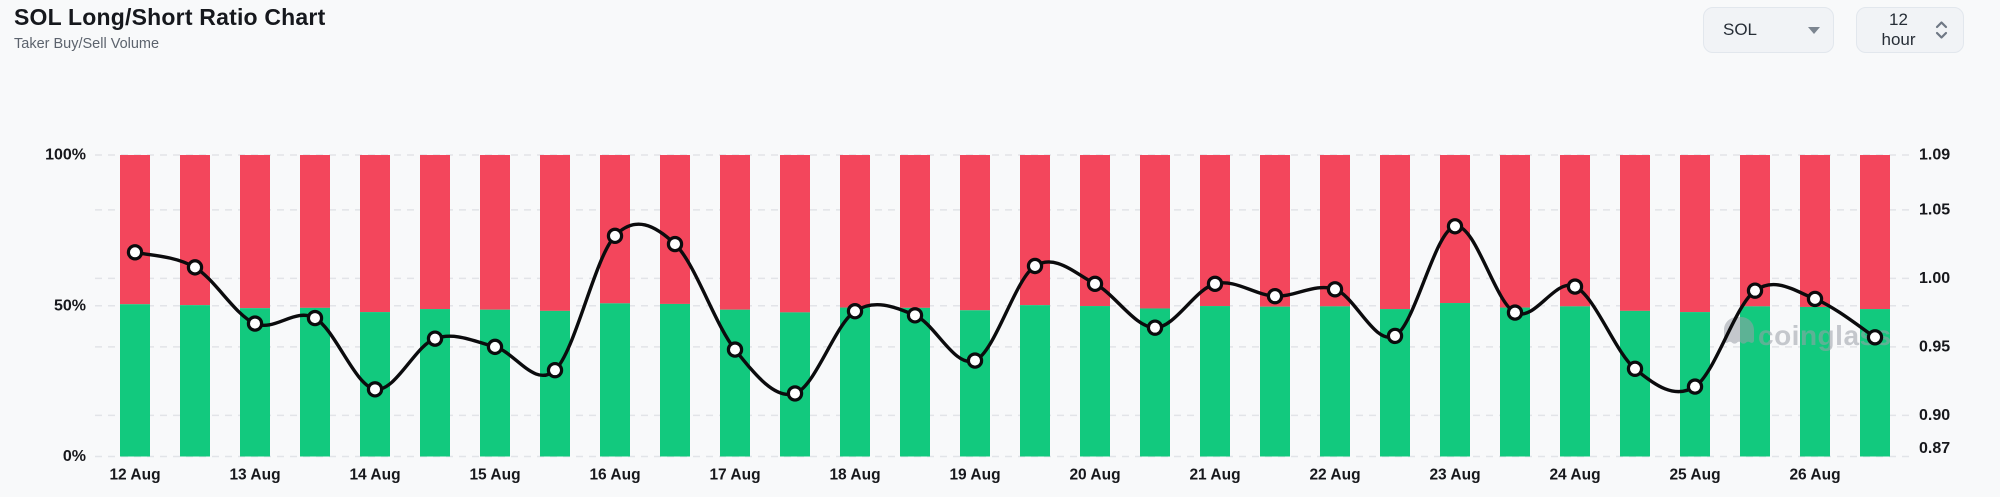 Image resolution: width=2000 pixels, height=497 pixels. Describe the element at coordinates (1941, 30) in the screenshot. I see `unfold-more-icon` at that location.